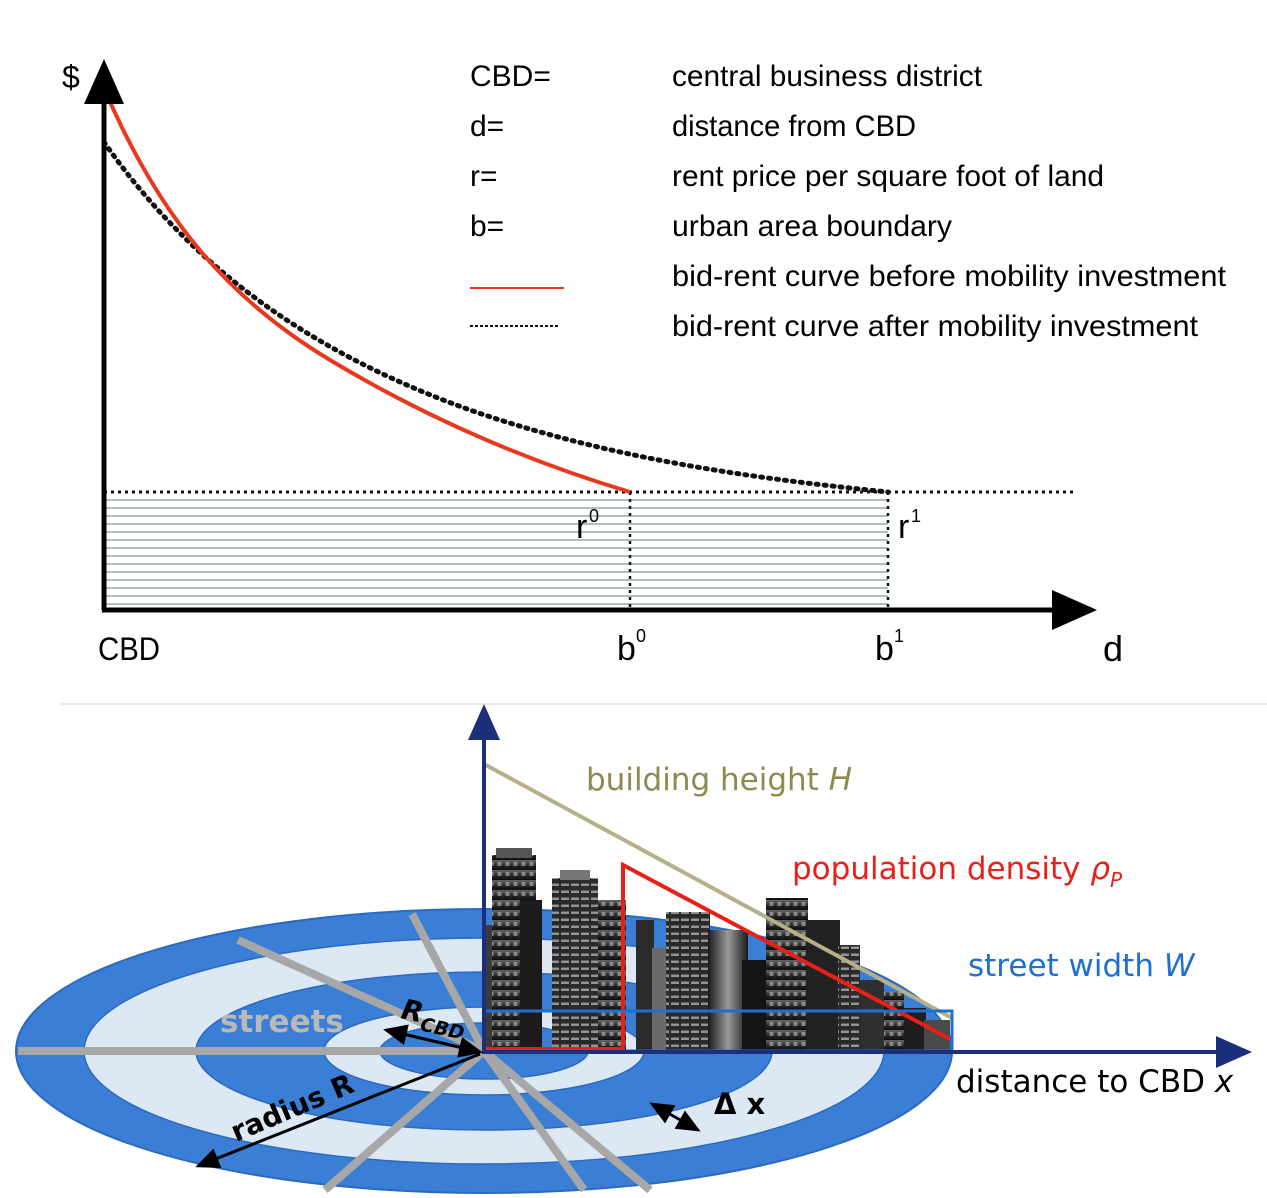 This screenshot has height=1198, width=1267. What do you see at coordinates (338, 1110) in the screenshot?
I see `radius-arrow` at bounding box center [338, 1110].